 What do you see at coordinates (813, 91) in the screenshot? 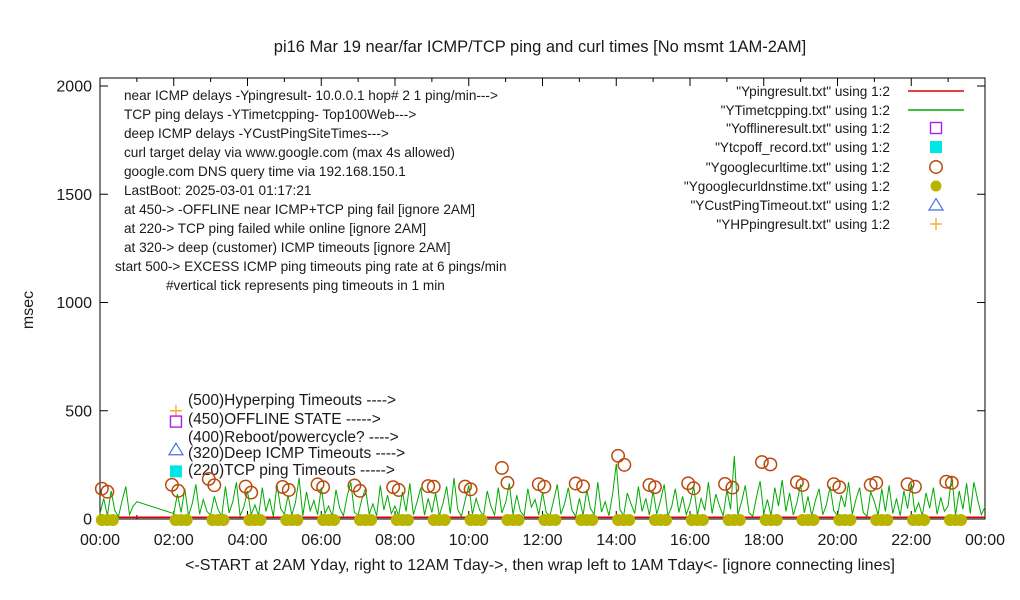
I see `legend-label-ypingresult: "Ypingresult.txt" using 1:2` at bounding box center [813, 91].